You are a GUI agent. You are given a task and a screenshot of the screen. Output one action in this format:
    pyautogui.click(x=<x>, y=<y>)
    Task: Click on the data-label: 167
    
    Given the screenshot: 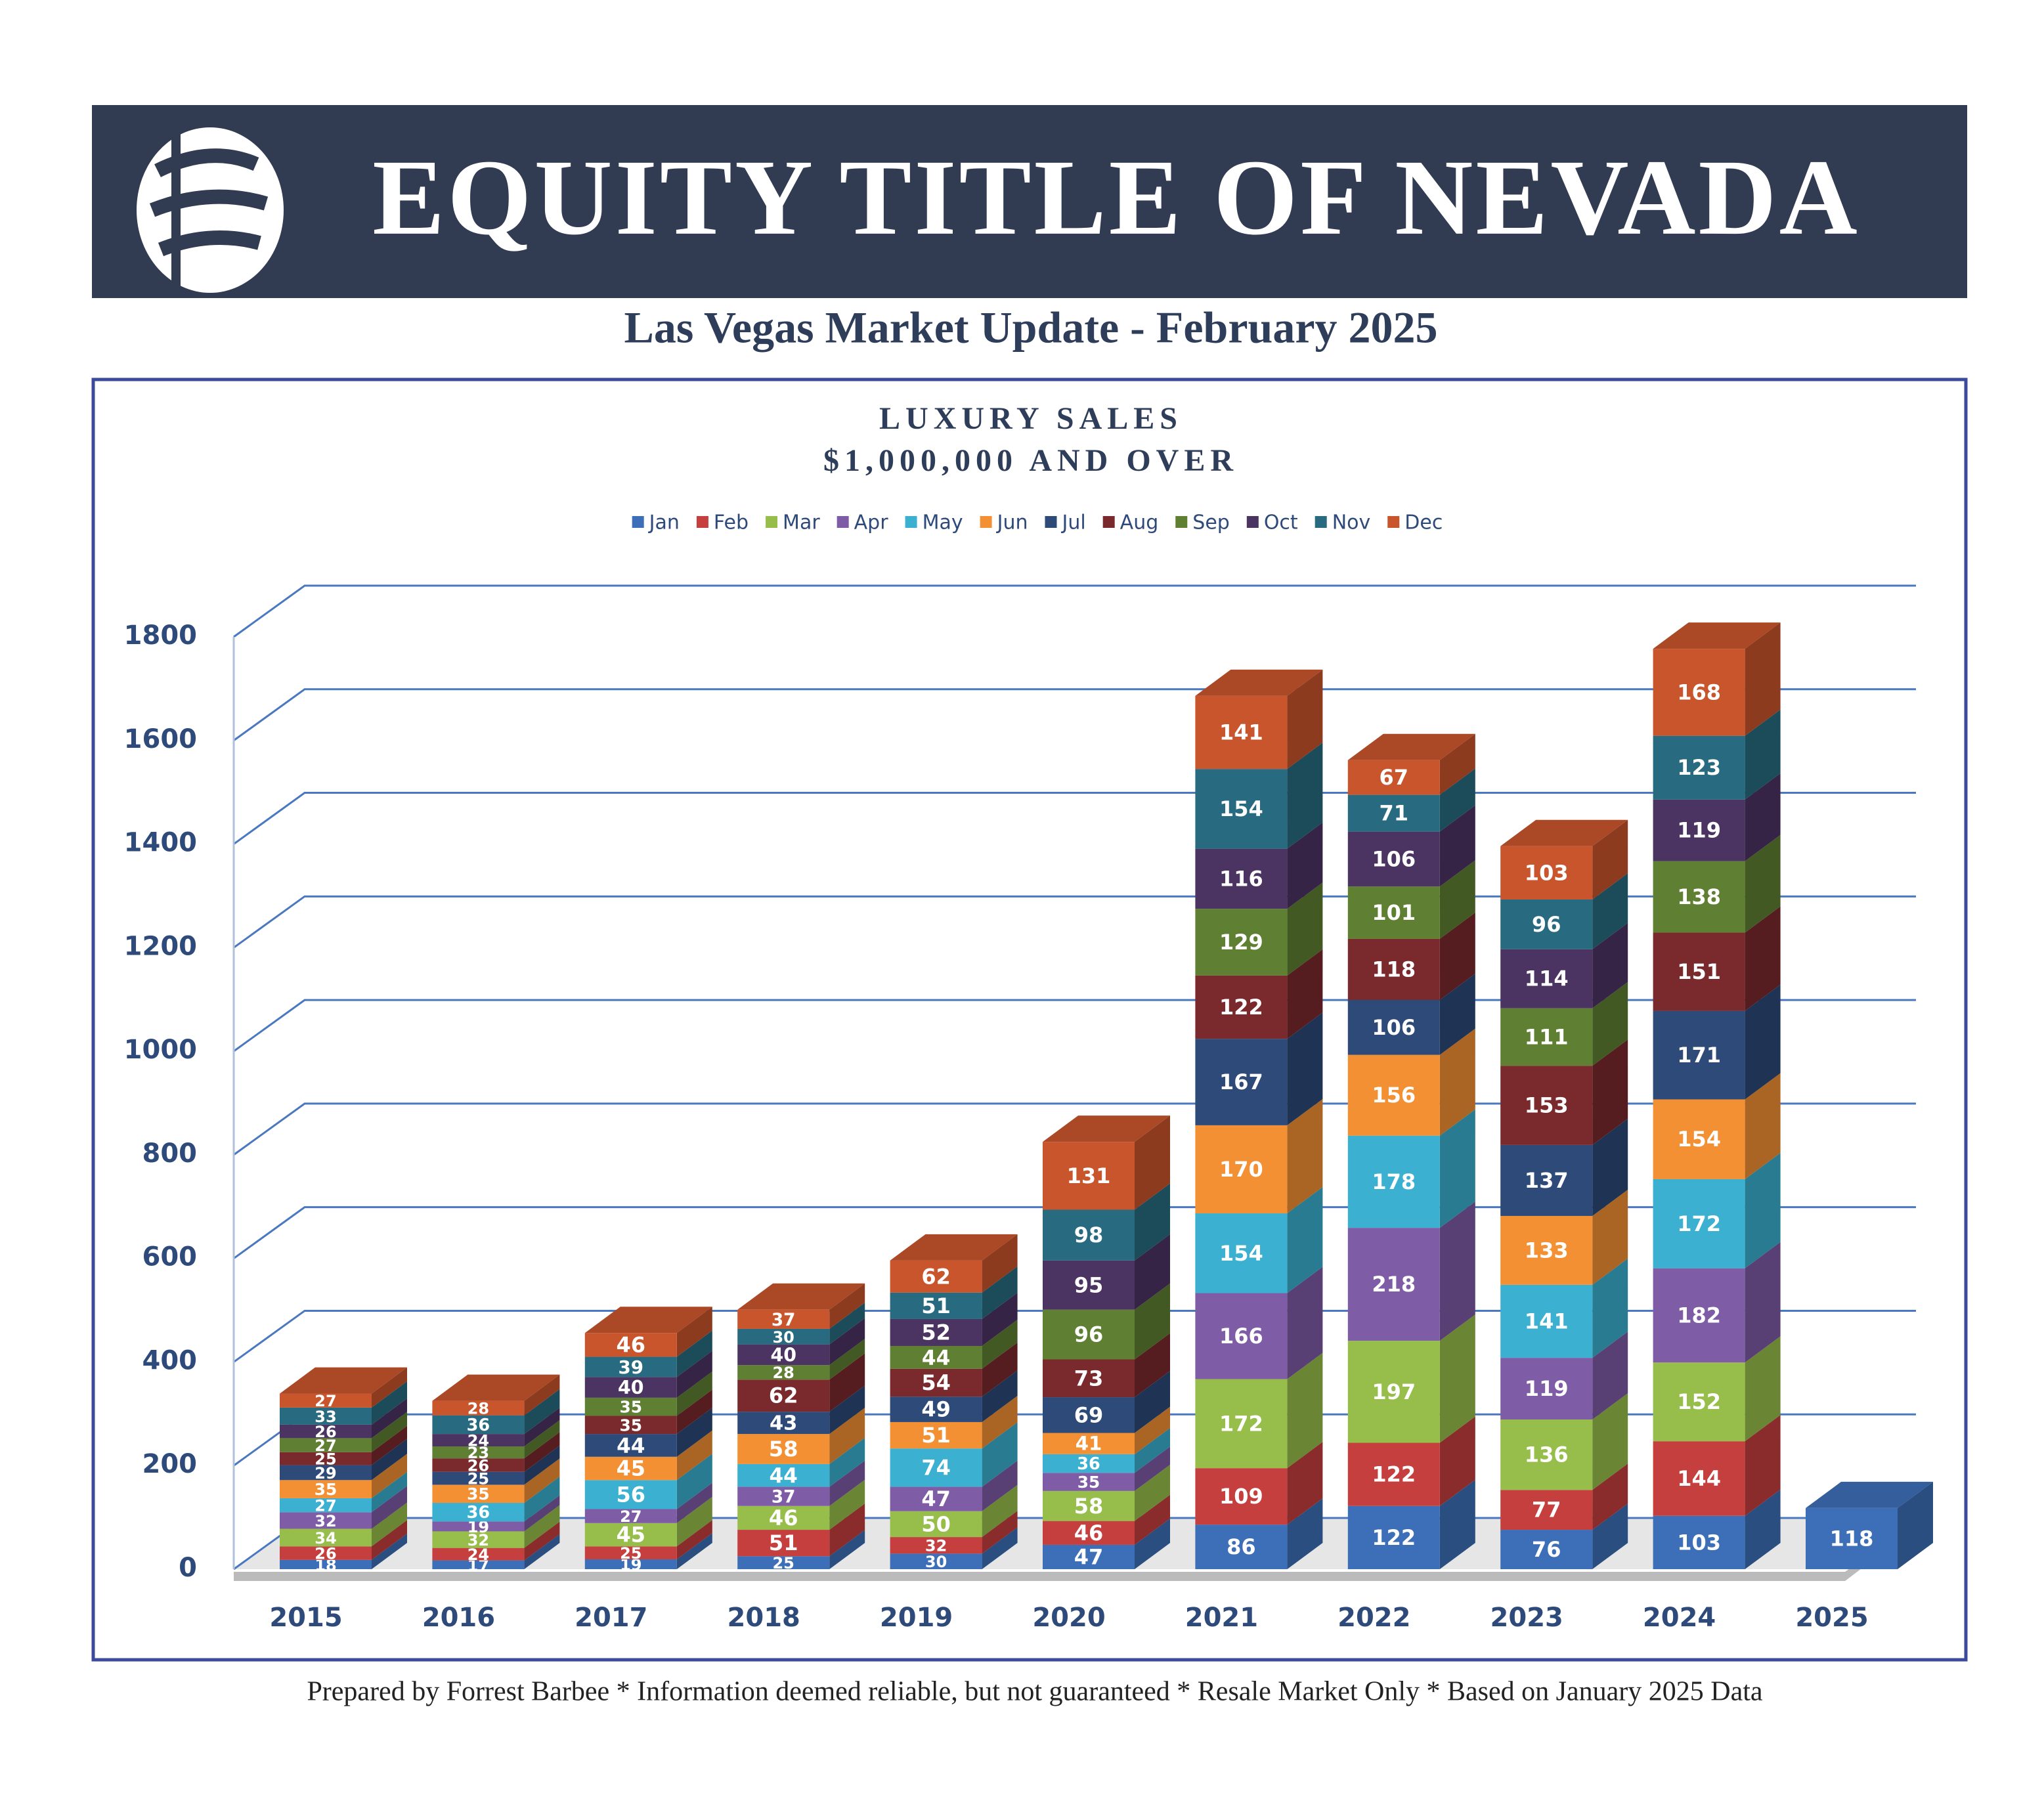 What is the action you would take?
    pyautogui.click(x=1241, y=1082)
    